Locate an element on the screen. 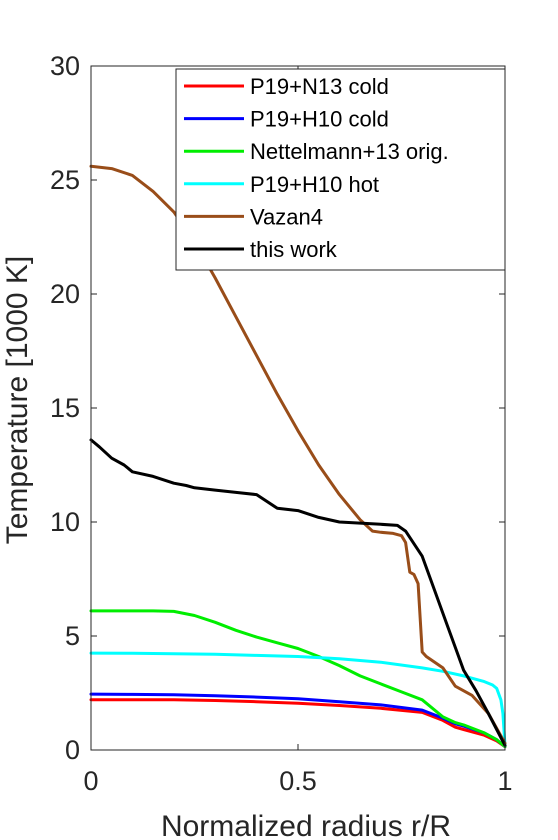 This screenshot has width=558, height=840. y-tick-label: 15 is located at coordinates (65, 408).